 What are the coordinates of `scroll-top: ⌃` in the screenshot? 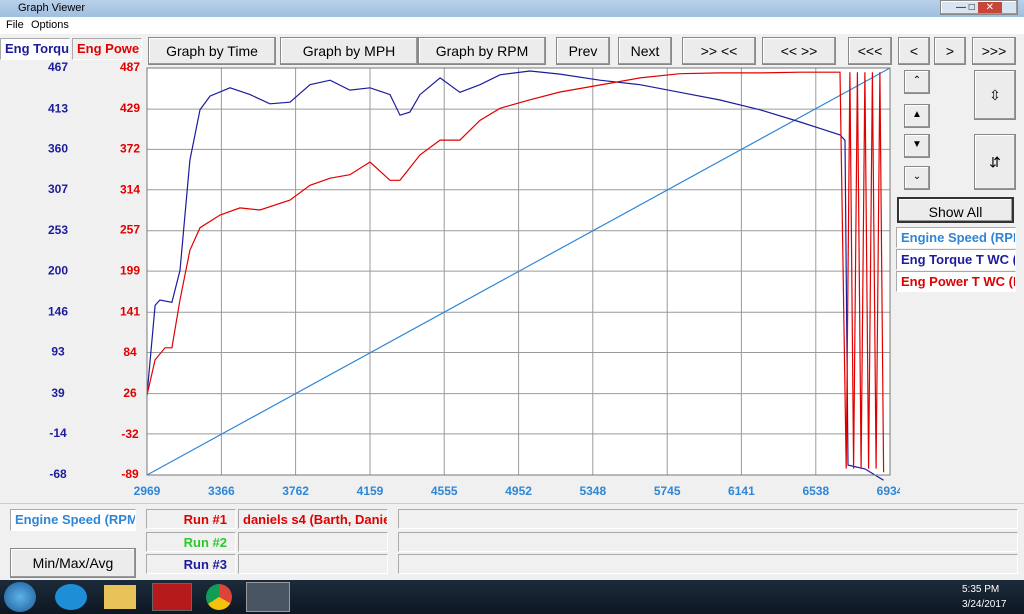 It's located at (917, 82).